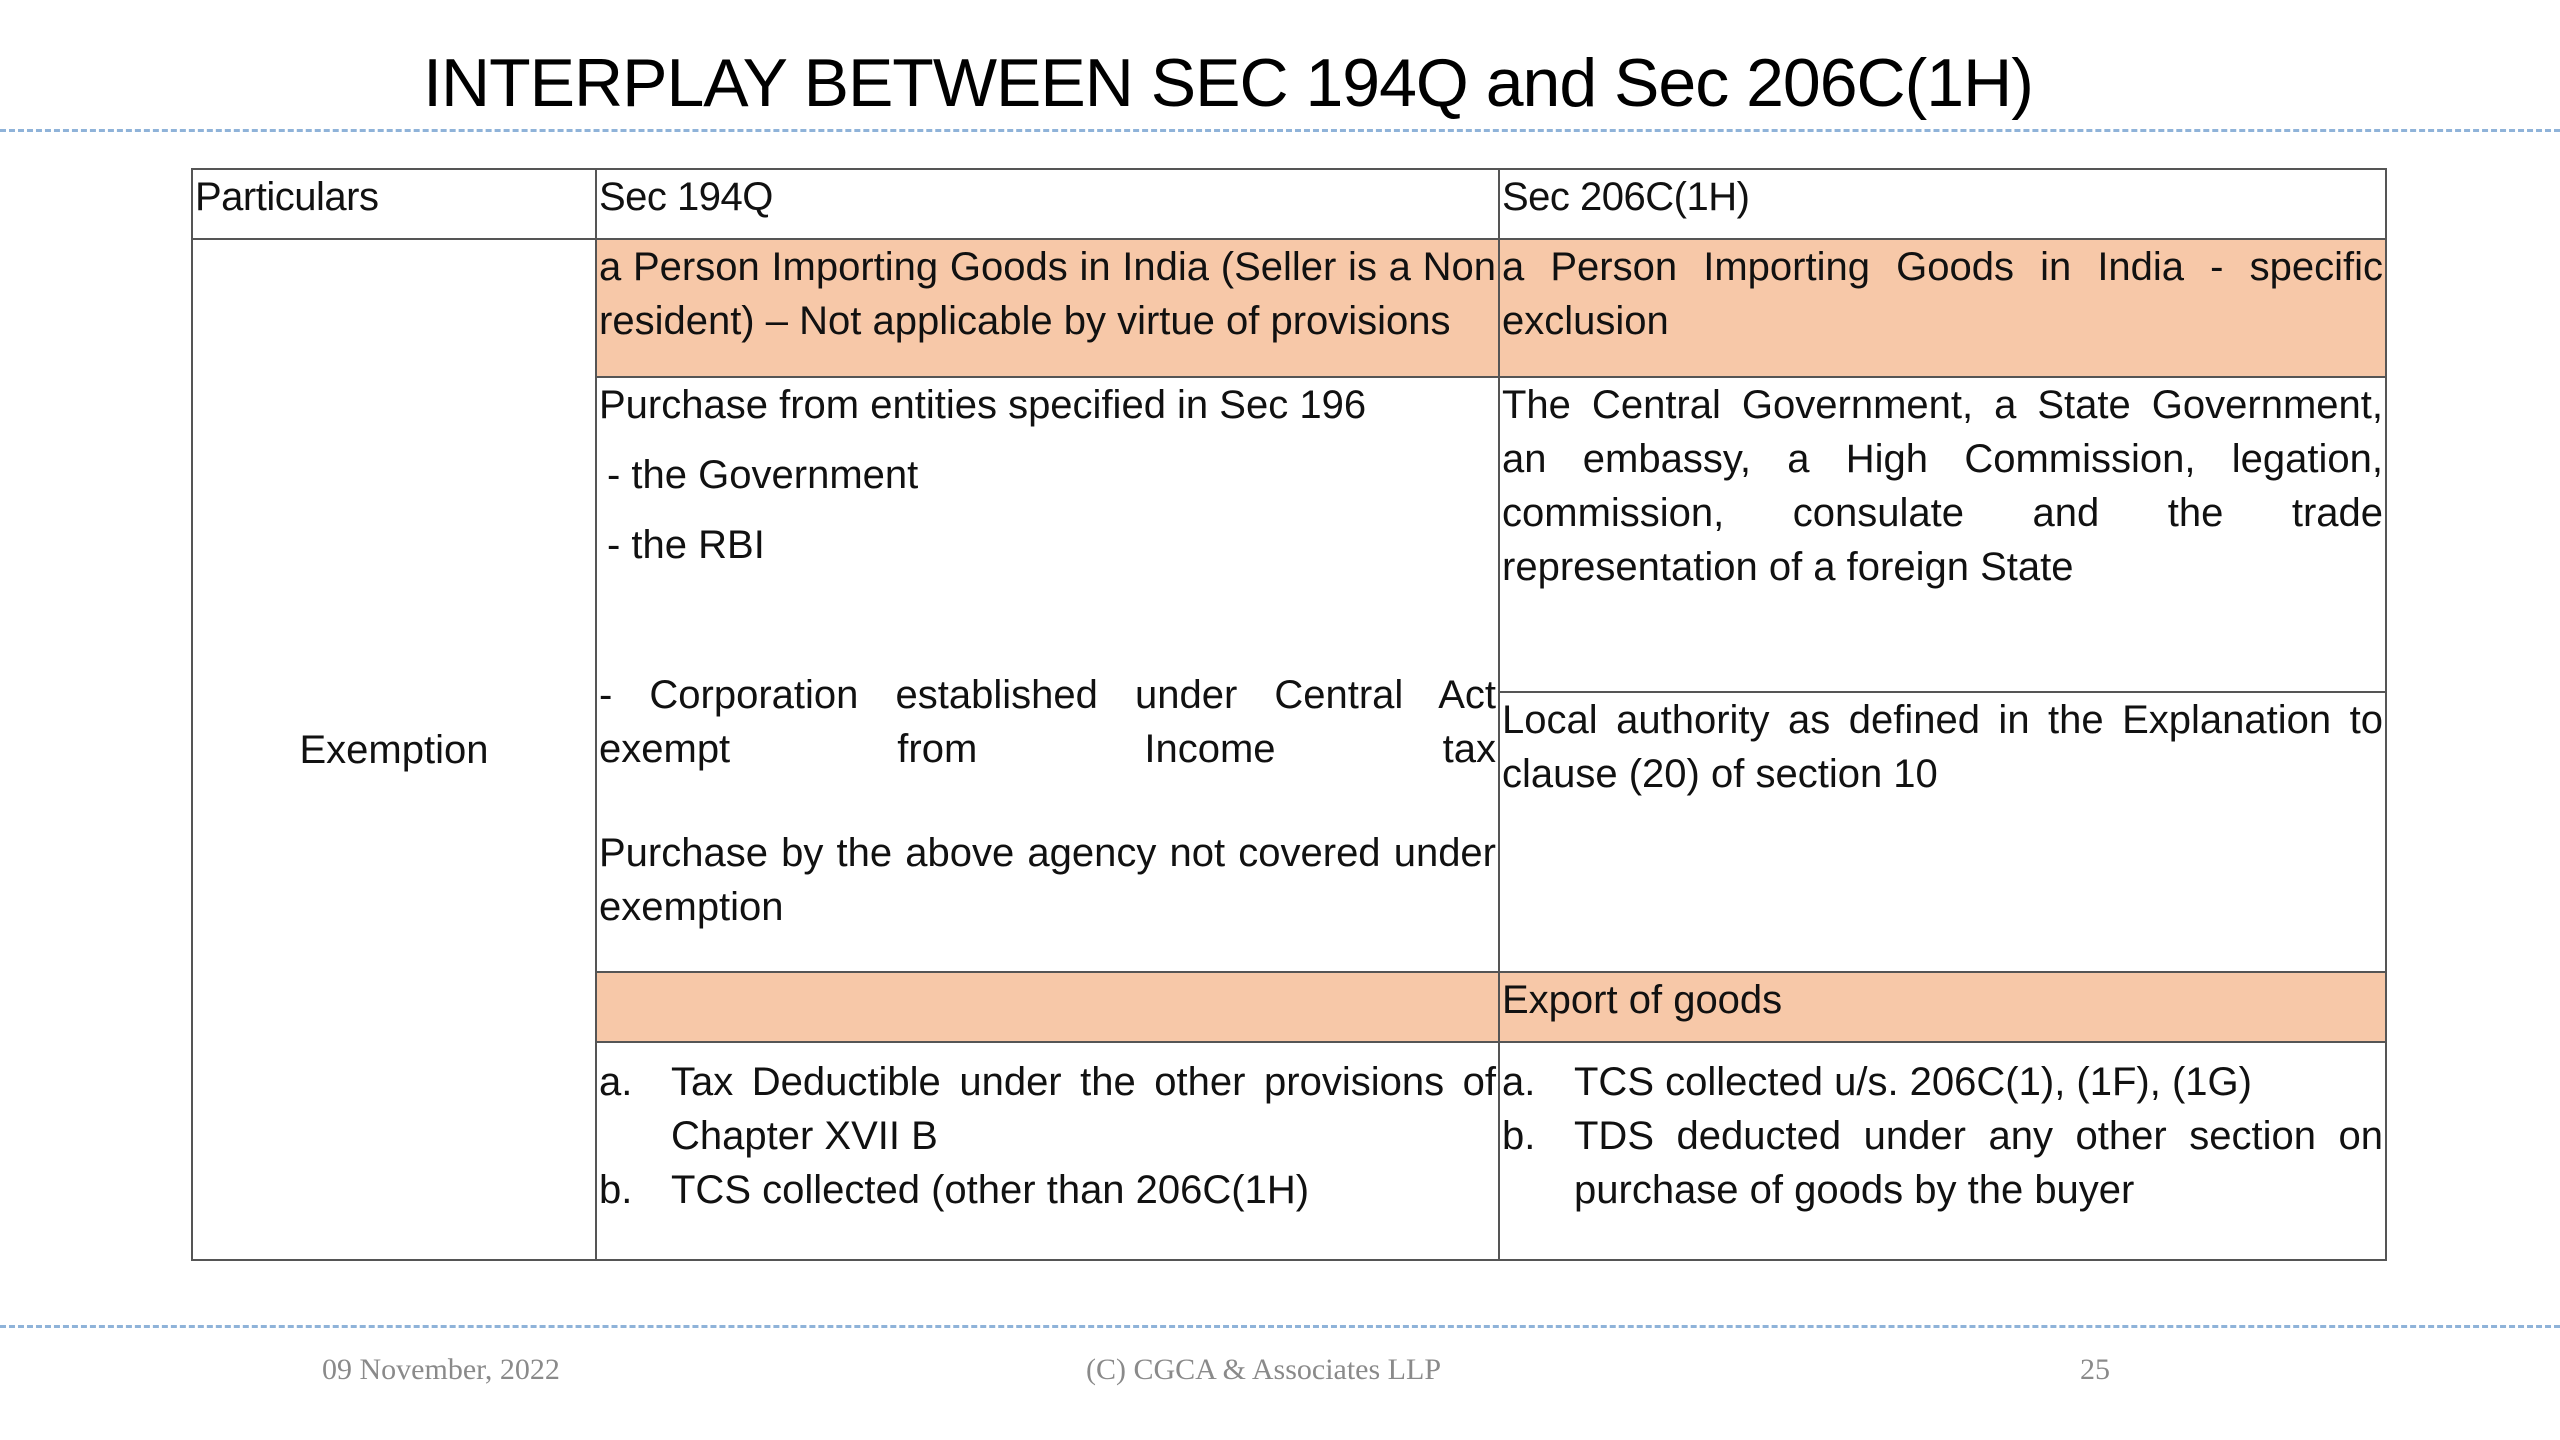 Image resolution: width=2560 pixels, height=1440 pixels. What do you see at coordinates (2095, 1369) in the screenshot?
I see `footer-page-number: 25` at bounding box center [2095, 1369].